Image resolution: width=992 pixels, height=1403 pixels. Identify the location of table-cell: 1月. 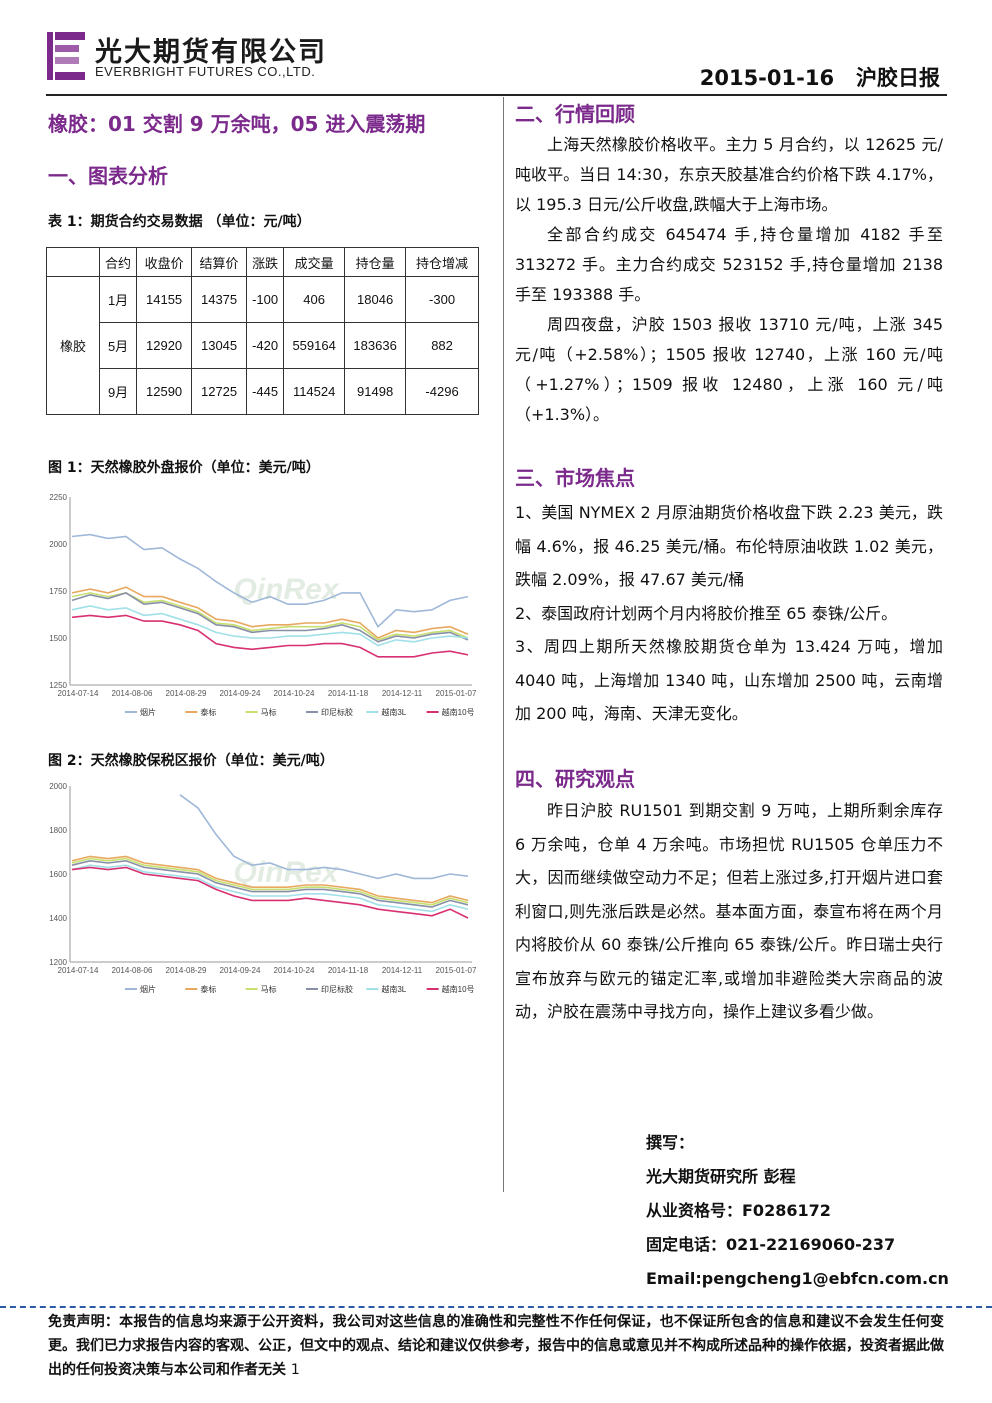
(118, 299).